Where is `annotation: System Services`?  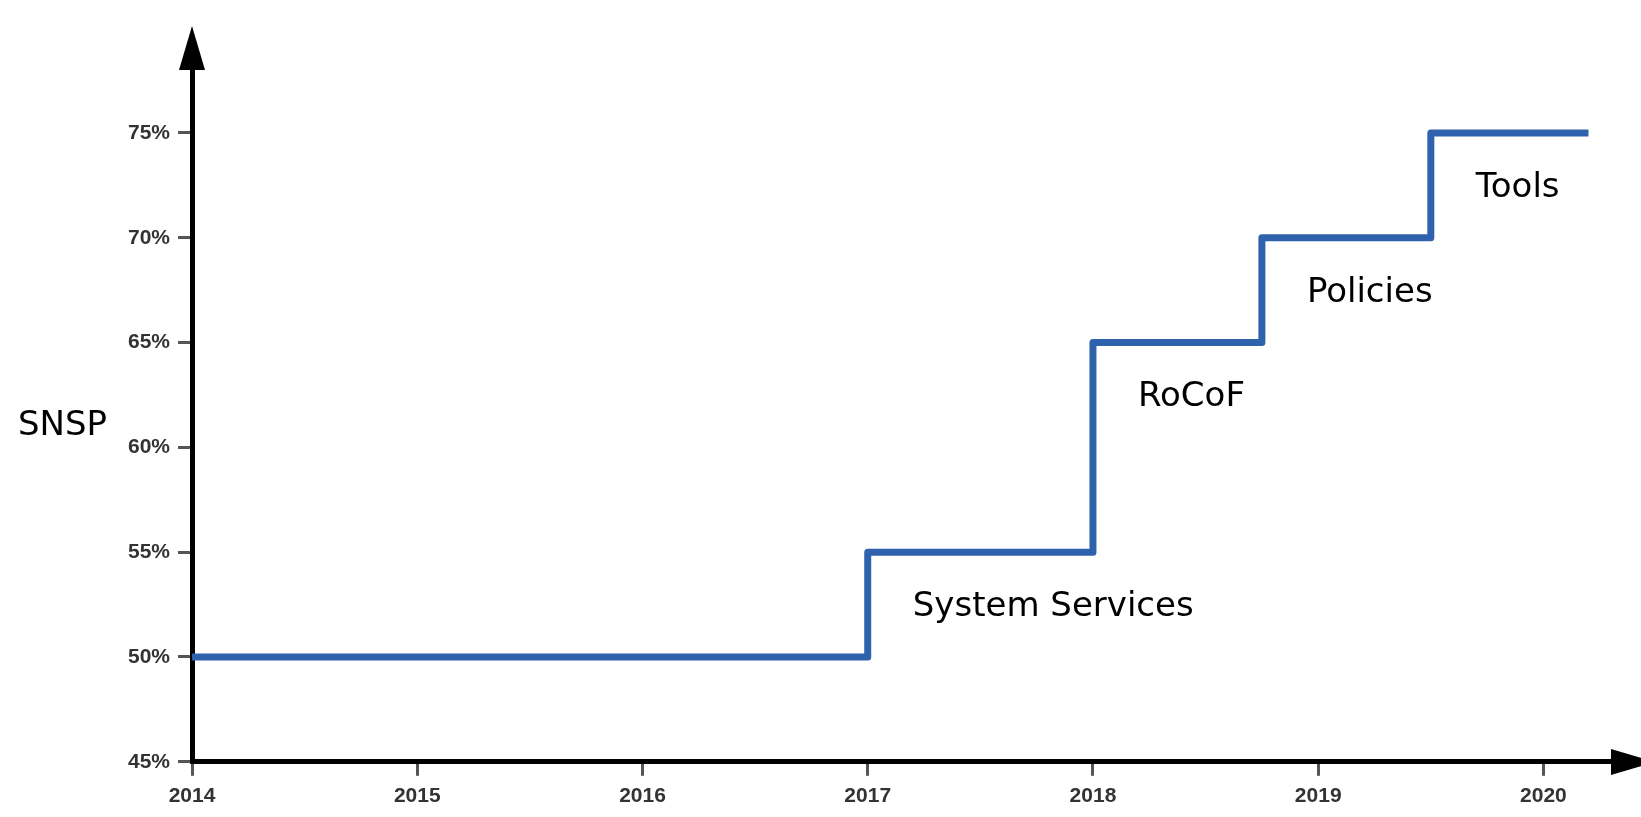 annotation: System Services is located at coordinates (1053, 603).